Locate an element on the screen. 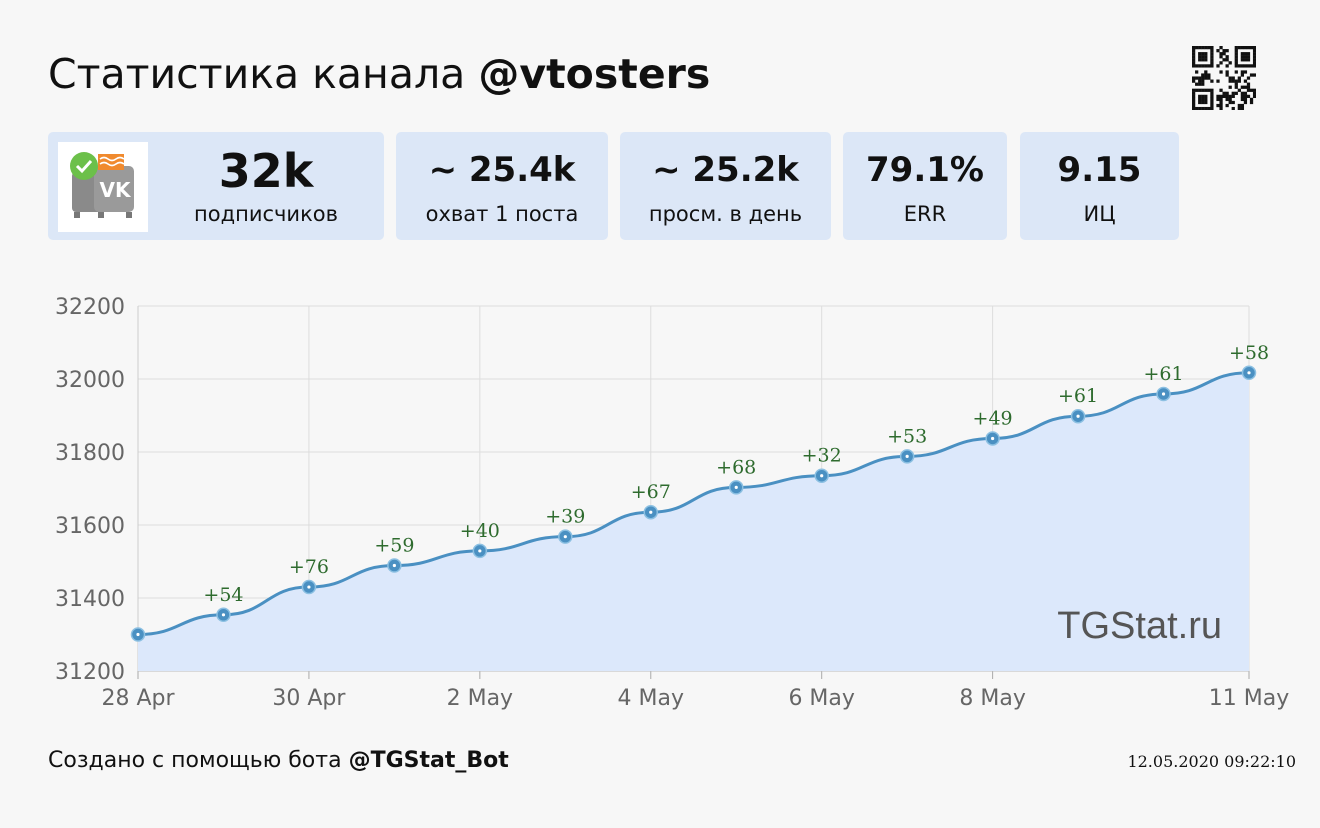 The height and width of the screenshot is (828, 1320). x-tick-label: 8 May is located at coordinates (992, 698).